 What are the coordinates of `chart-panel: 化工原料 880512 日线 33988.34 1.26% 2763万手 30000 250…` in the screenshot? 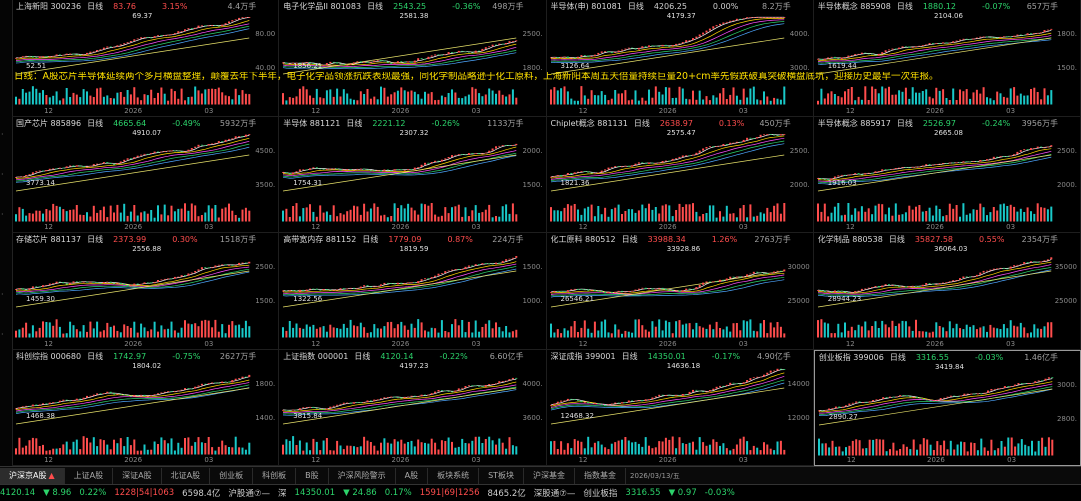 It's located at (680, 291).